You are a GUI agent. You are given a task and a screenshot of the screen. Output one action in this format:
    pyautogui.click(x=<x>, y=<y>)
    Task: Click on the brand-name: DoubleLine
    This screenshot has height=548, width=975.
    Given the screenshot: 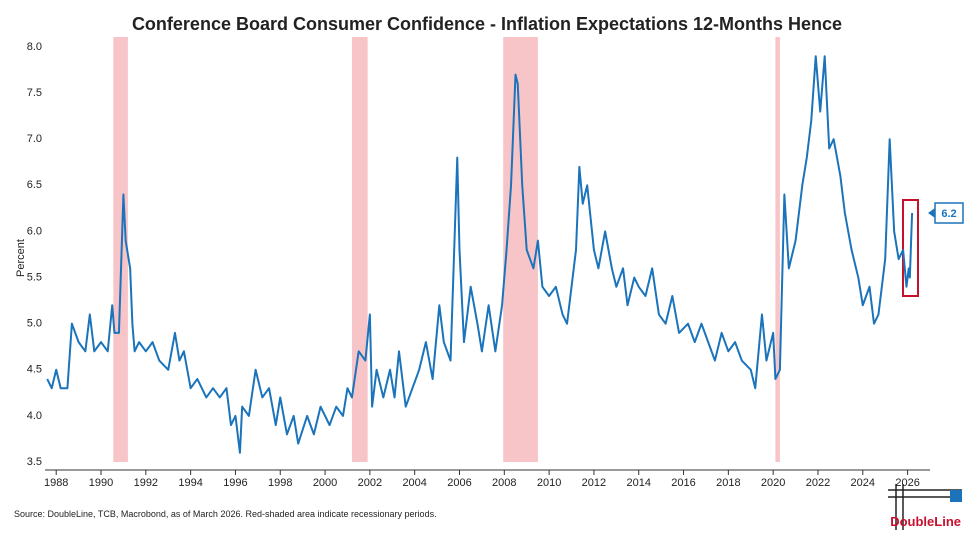 What is the action you would take?
    pyautogui.click(x=925, y=521)
    